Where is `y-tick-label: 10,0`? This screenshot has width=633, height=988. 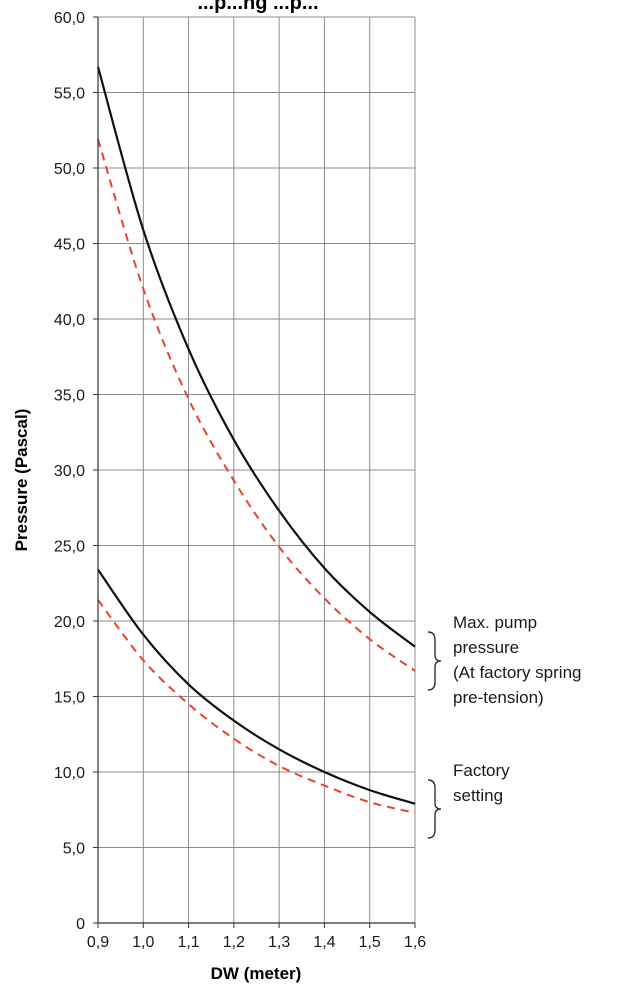 y-tick-label: 10,0 is located at coordinates (69, 773).